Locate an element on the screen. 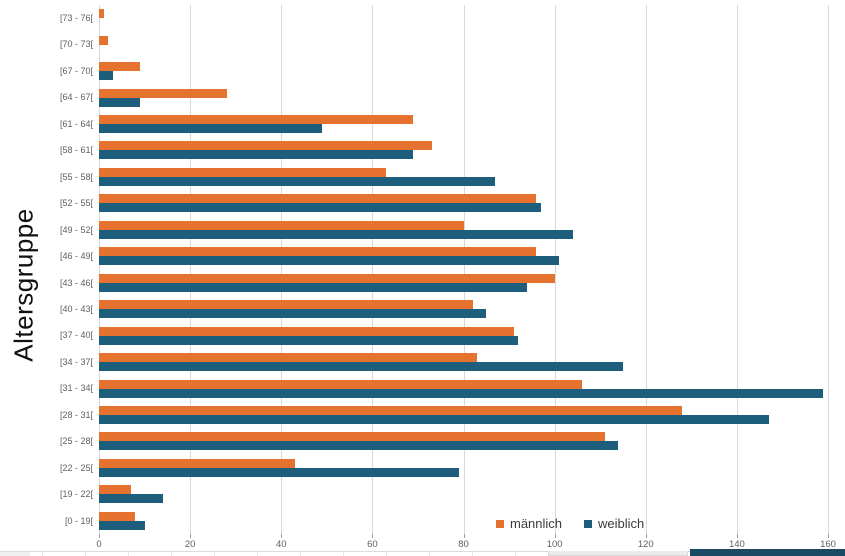  x-axis-tick-label: 60 is located at coordinates (372, 544).